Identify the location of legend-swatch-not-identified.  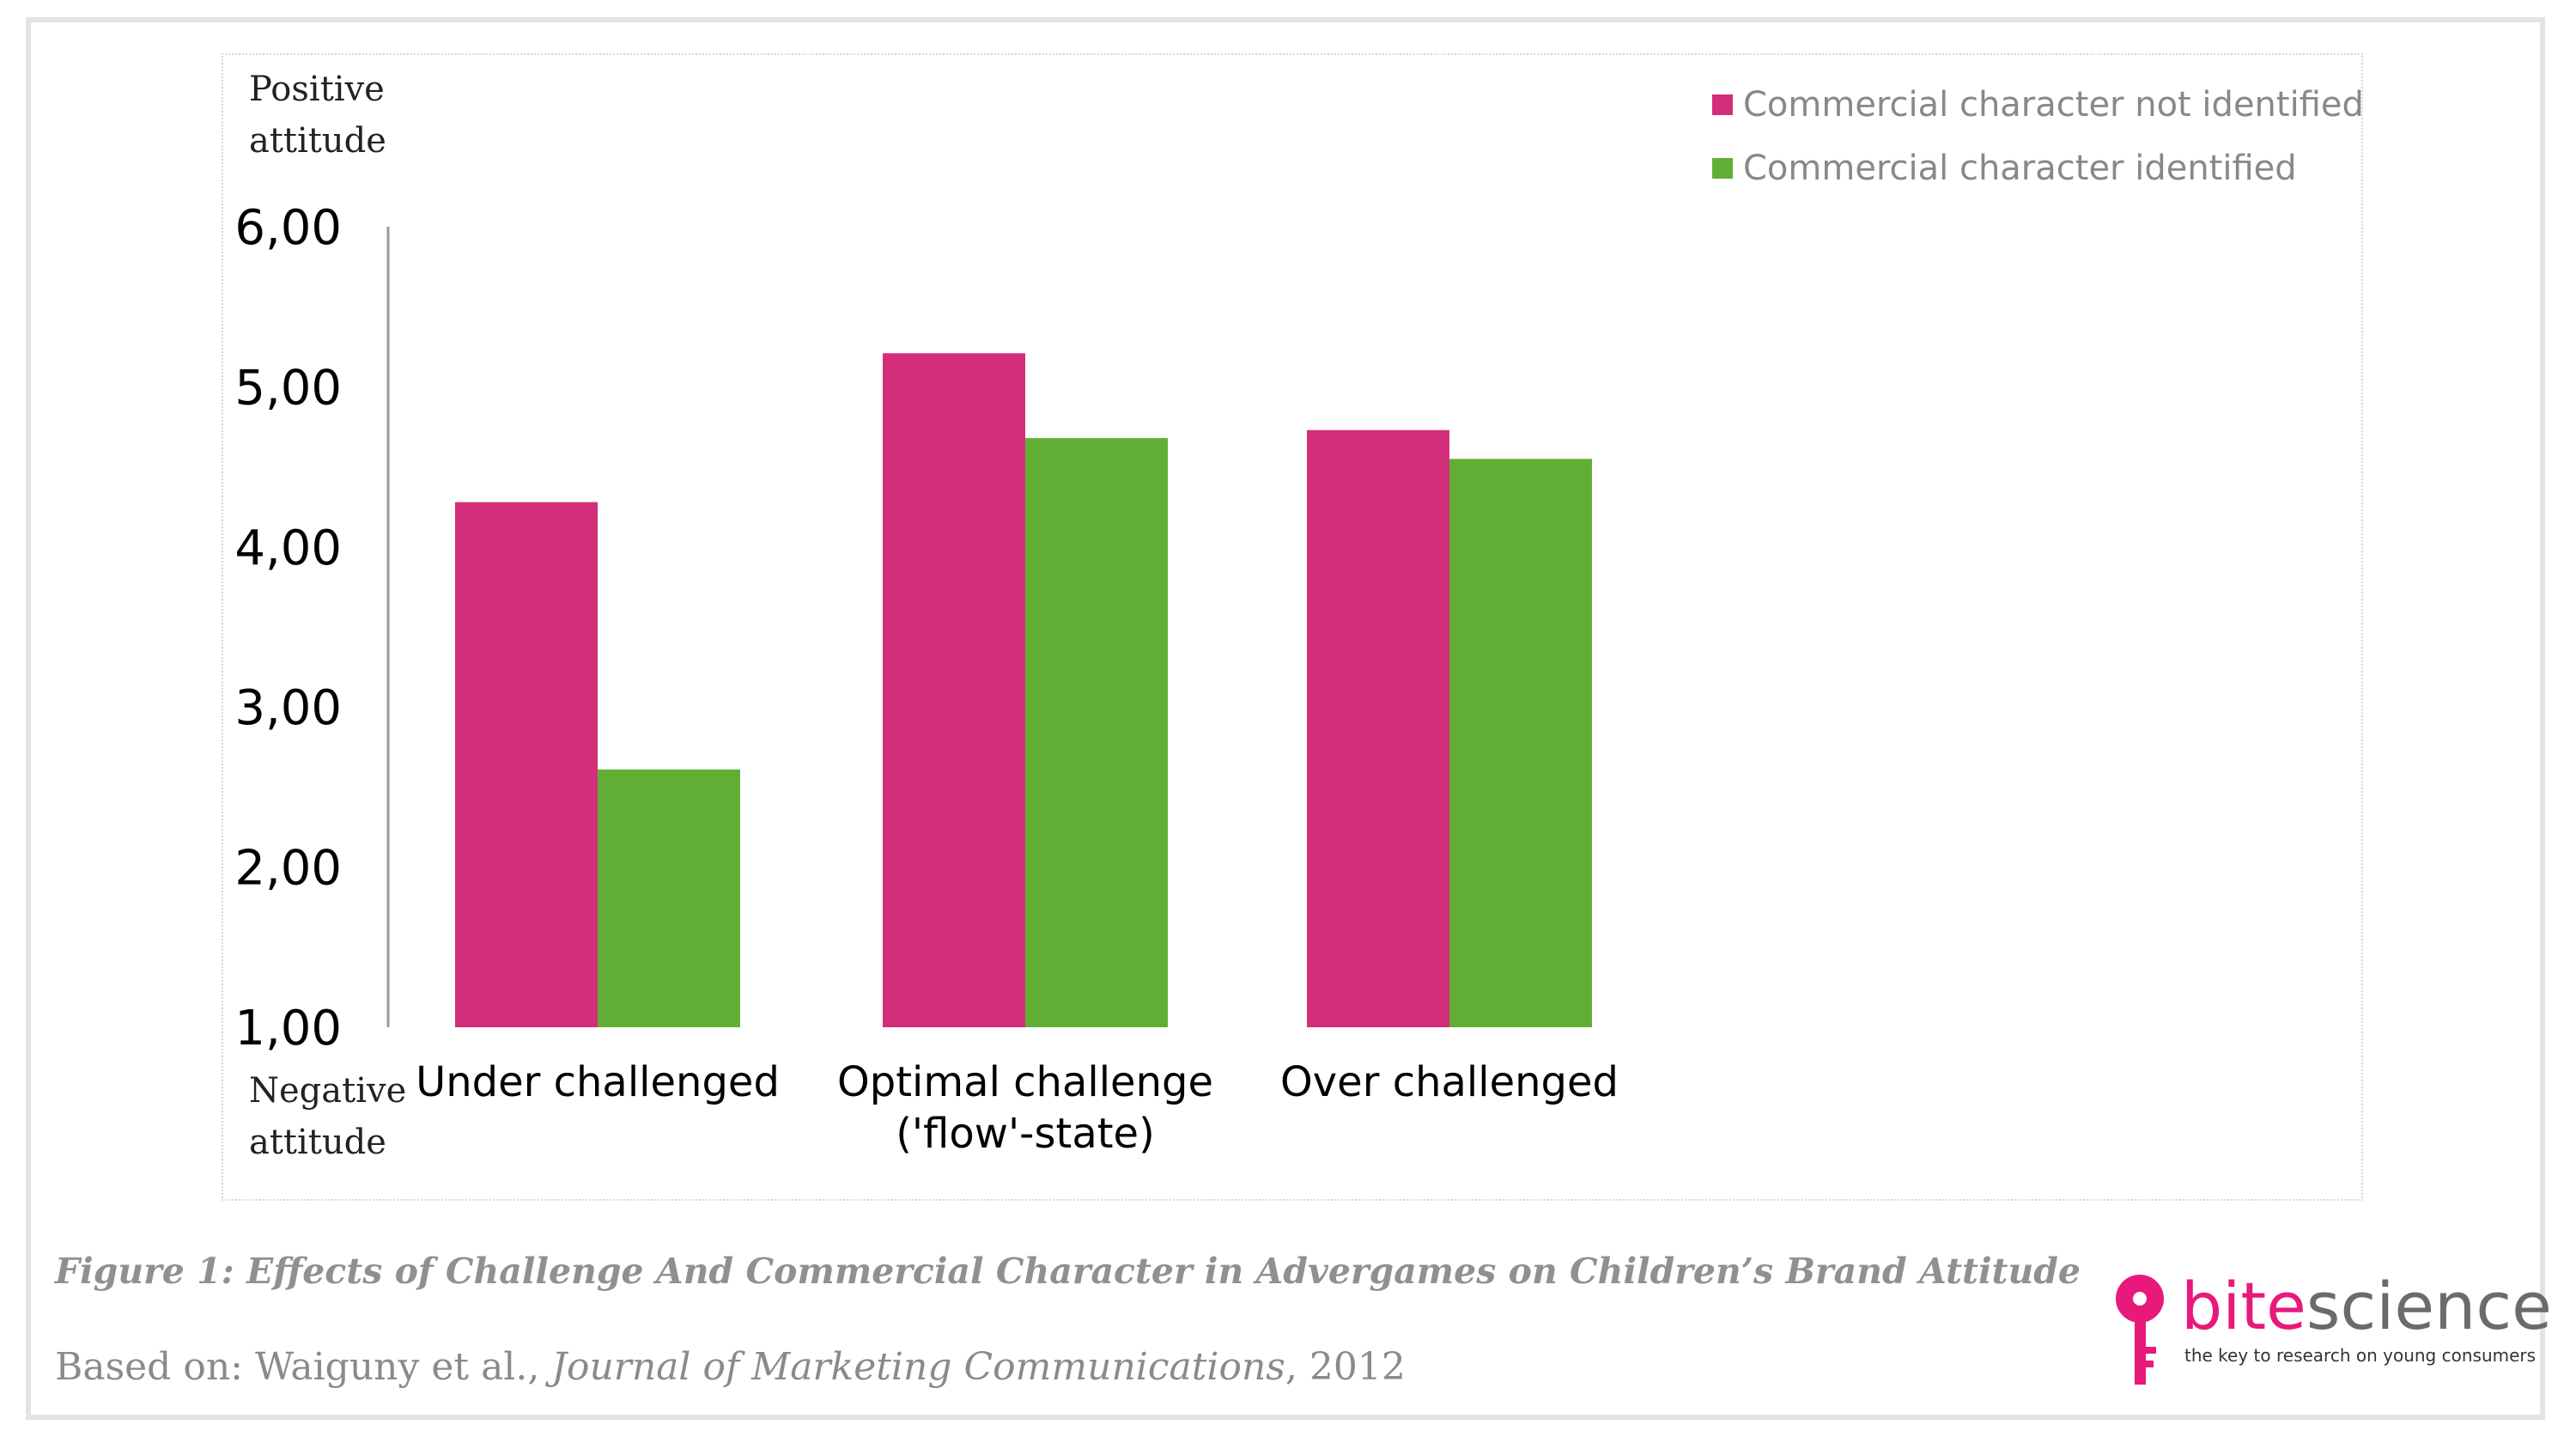
(1722, 104).